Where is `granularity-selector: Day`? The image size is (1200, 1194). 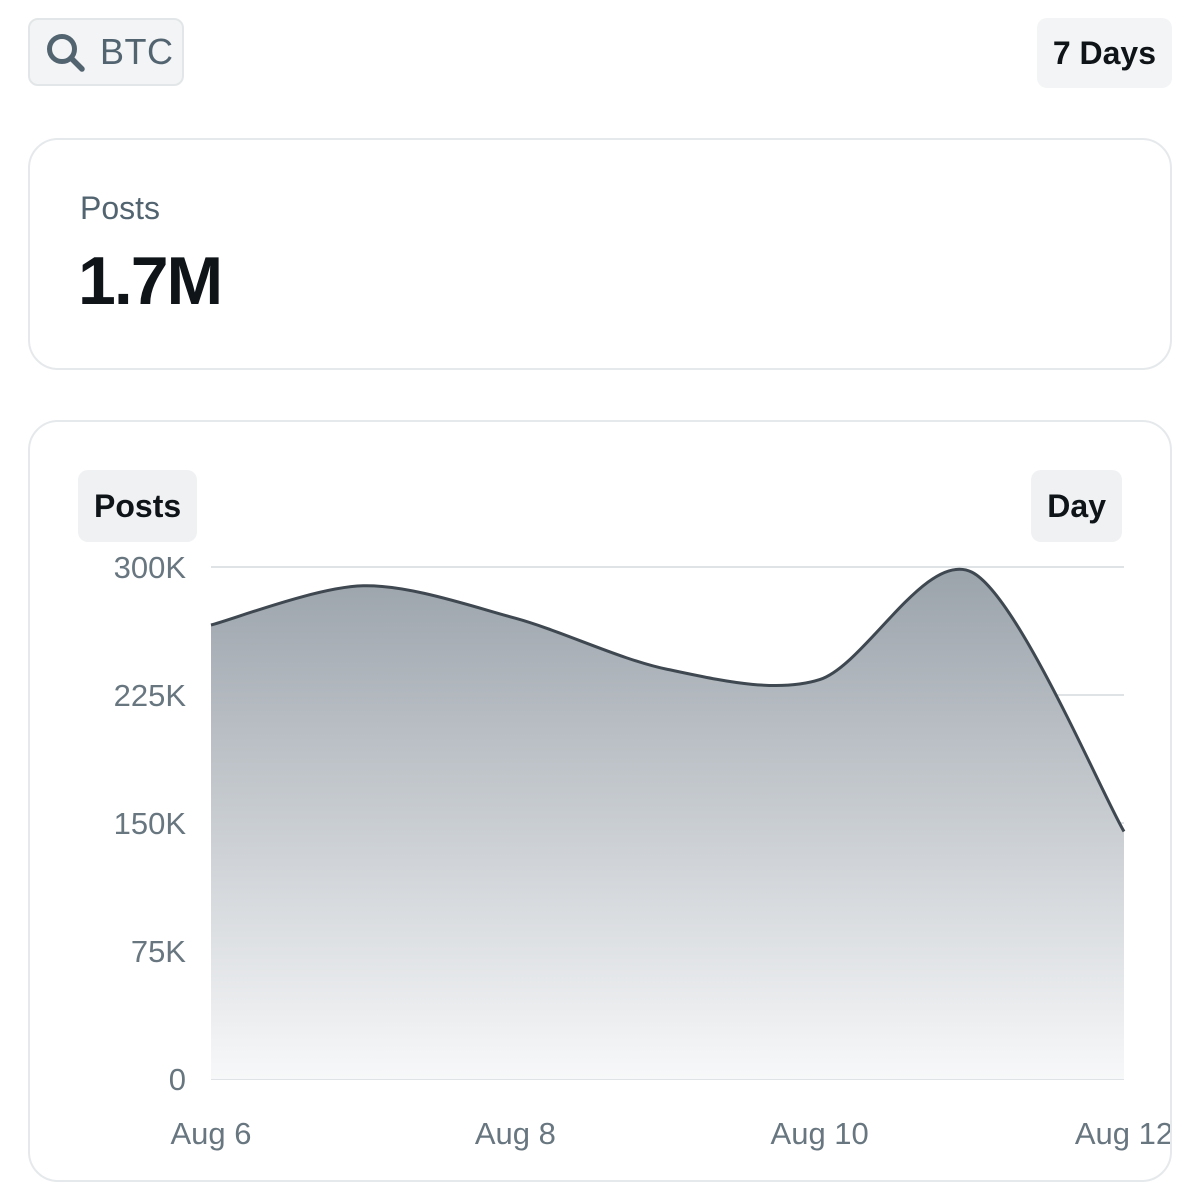 granularity-selector: Day is located at coordinates (1076, 506).